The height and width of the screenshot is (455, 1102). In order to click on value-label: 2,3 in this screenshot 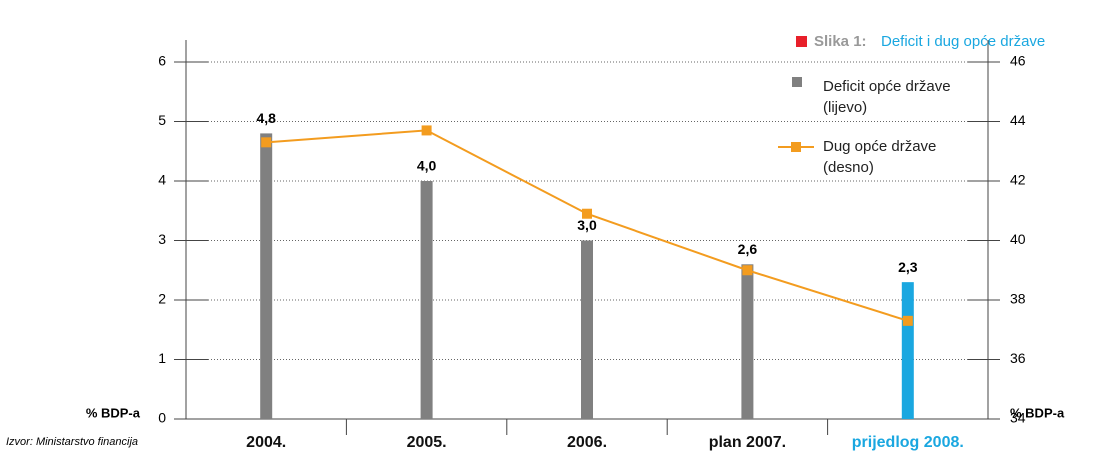, I will do `click(908, 267)`.